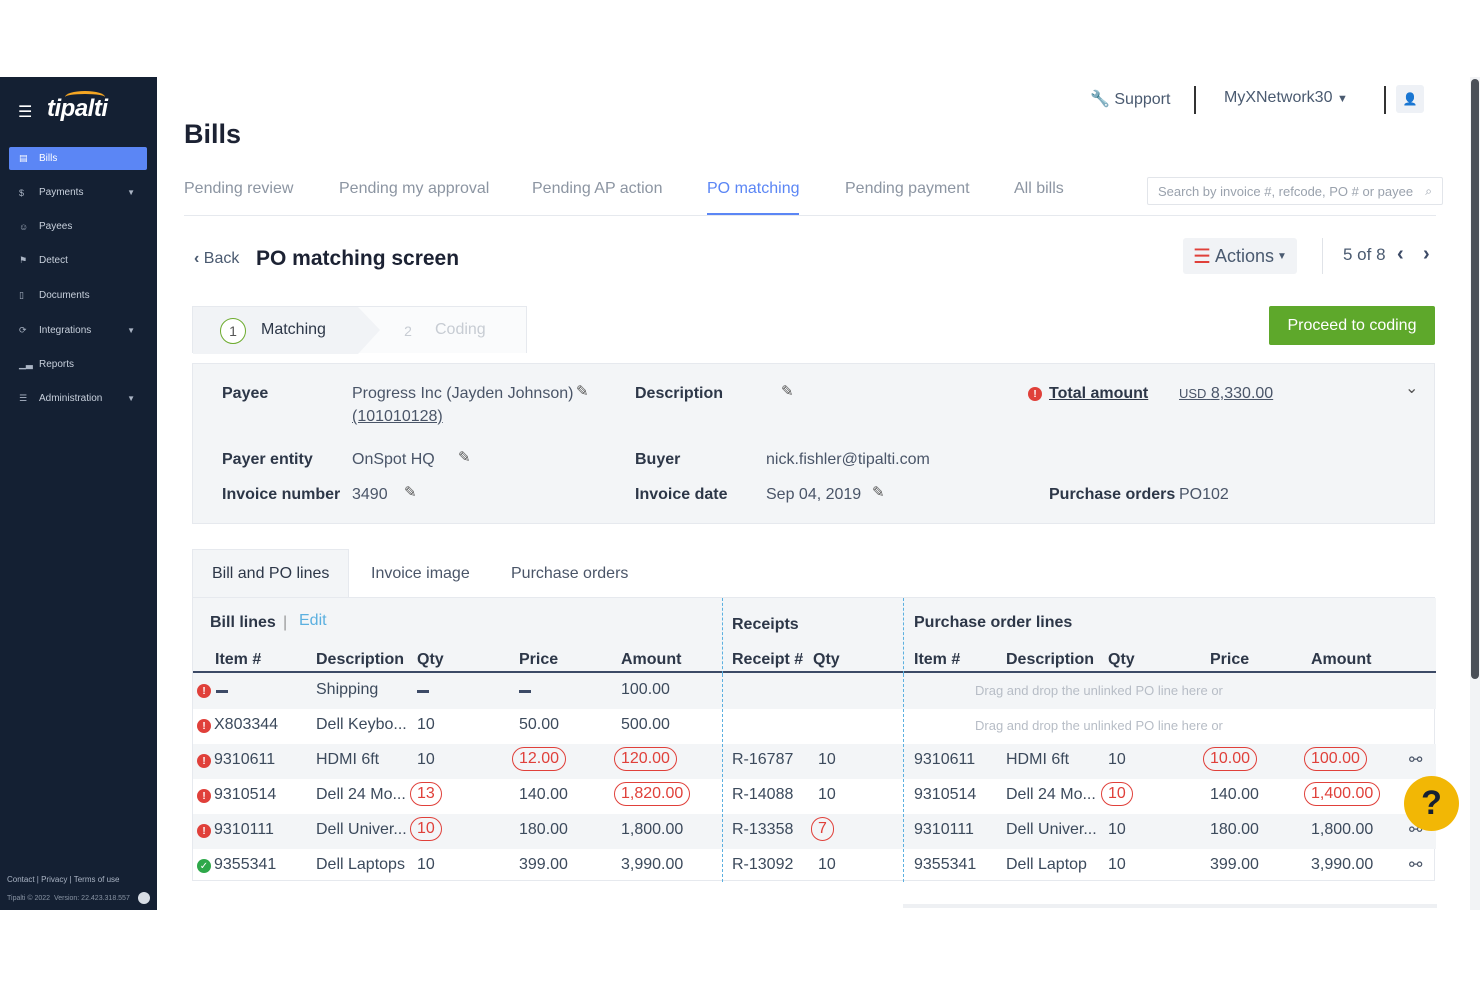 This screenshot has width=1480, height=987. Describe the element at coordinates (360, 659) in the screenshot. I see `col-description: Description` at that location.